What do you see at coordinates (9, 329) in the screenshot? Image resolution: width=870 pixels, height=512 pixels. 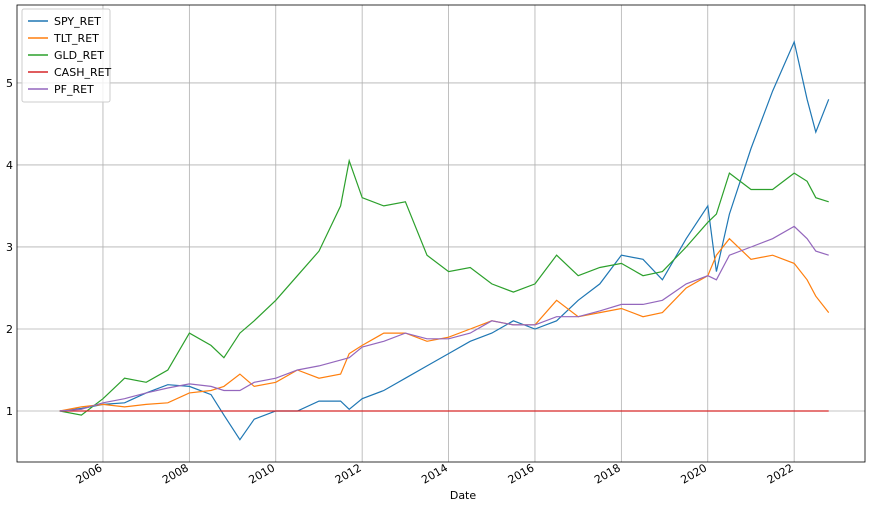 I see `y-tick-label: 2` at bounding box center [9, 329].